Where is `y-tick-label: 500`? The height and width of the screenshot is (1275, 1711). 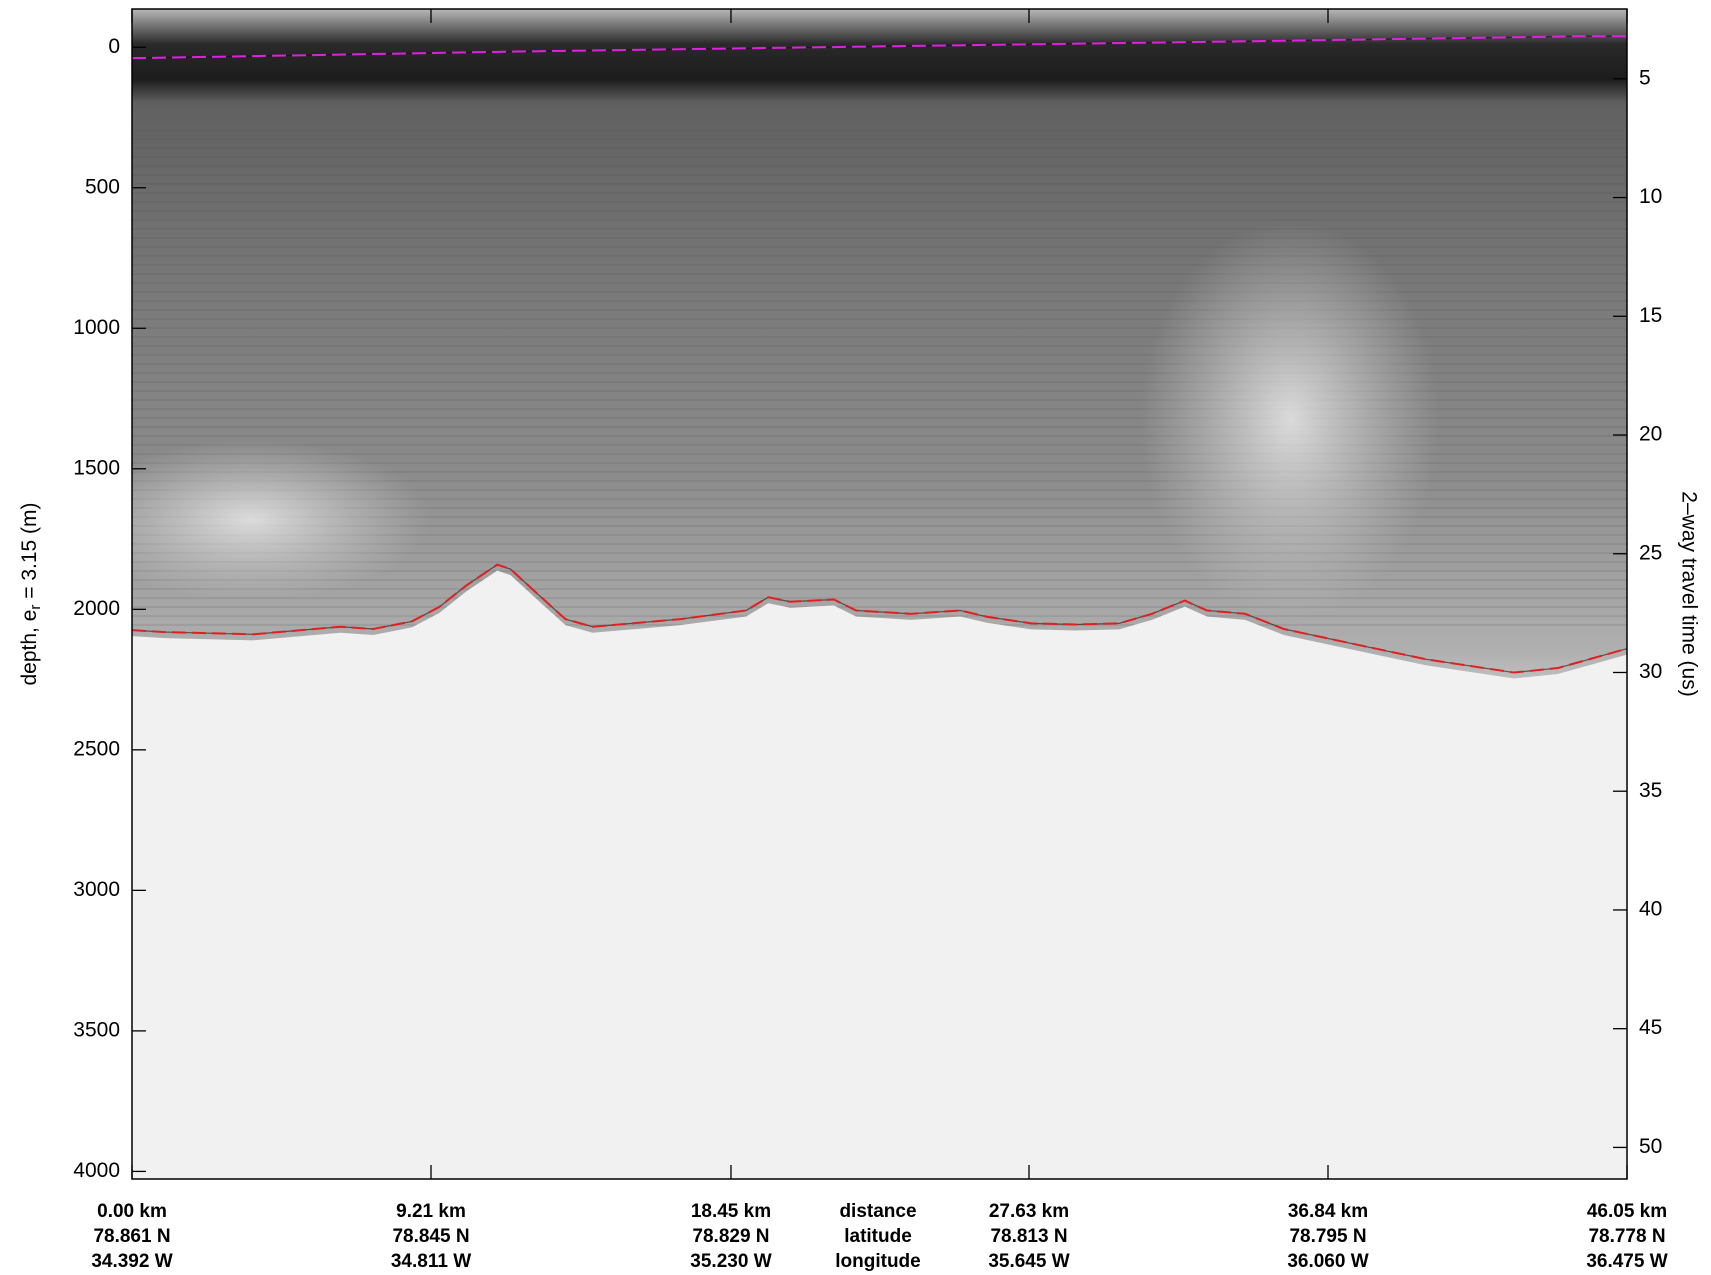 y-tick-label: 500 is located at coordinates (102, 186).